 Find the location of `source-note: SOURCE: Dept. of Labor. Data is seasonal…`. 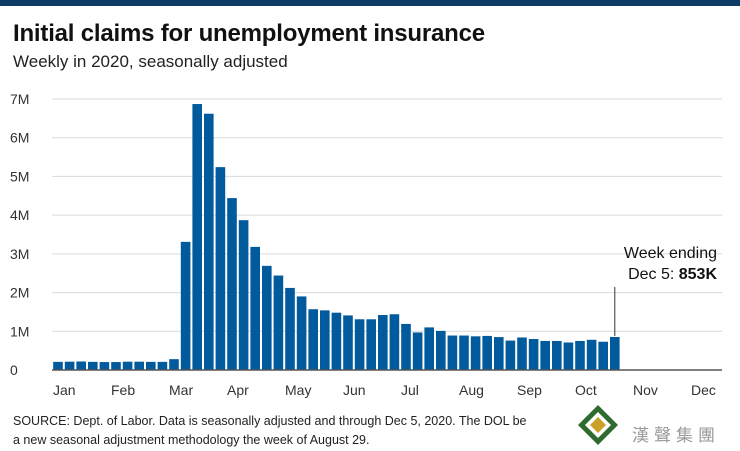

source-note: SOURCE: Dept. of Labor. Data is seasonal… is located at coordinates (313, 431).